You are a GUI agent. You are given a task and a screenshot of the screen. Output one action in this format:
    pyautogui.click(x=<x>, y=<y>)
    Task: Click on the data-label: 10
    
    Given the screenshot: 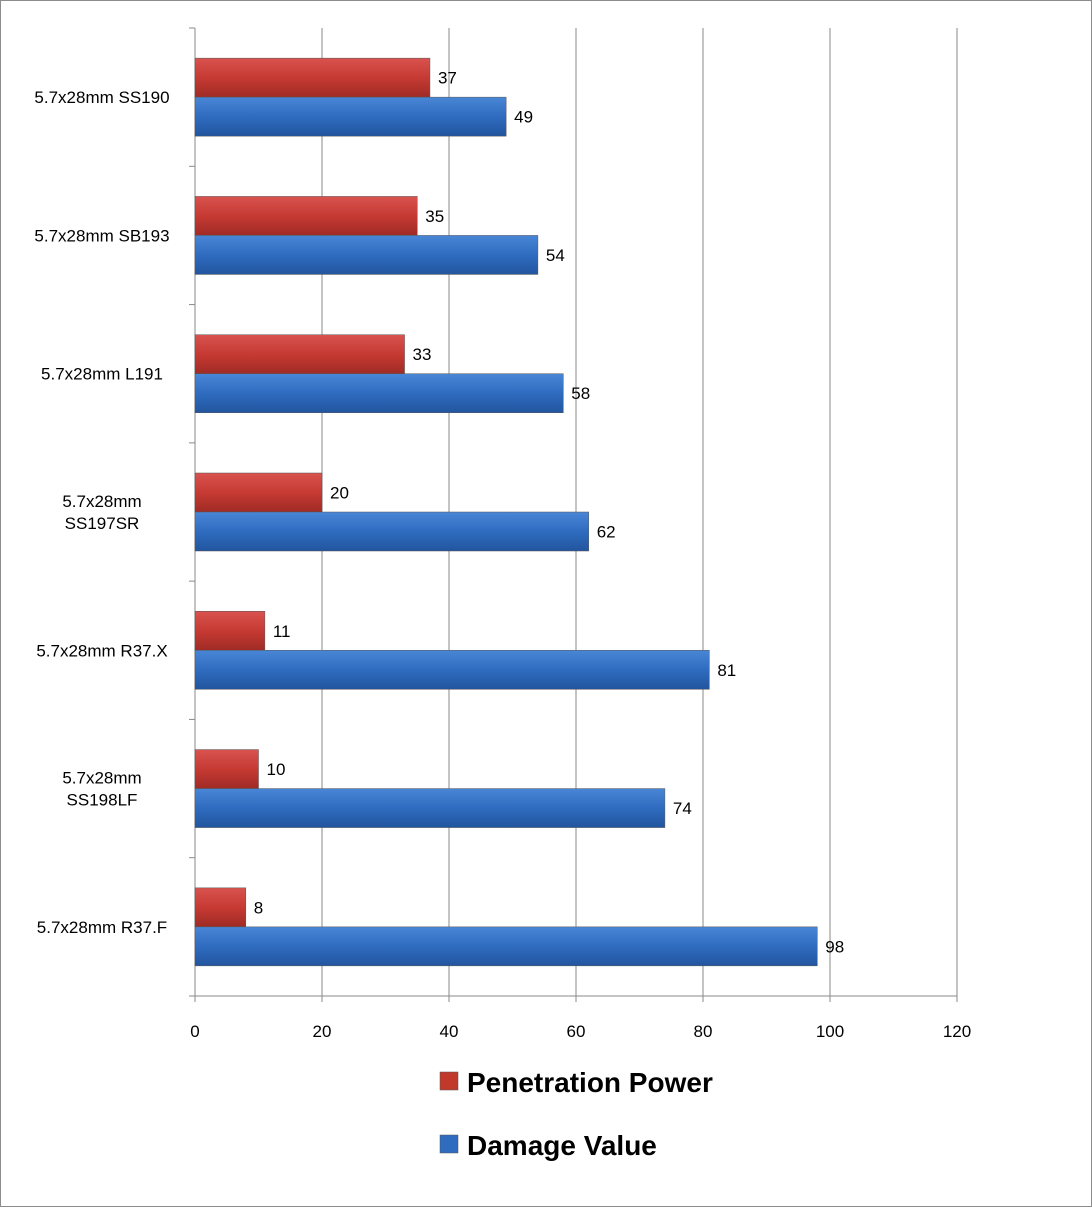 What is the action you would take?
    pyautogui.click(x=276, y=769)
    